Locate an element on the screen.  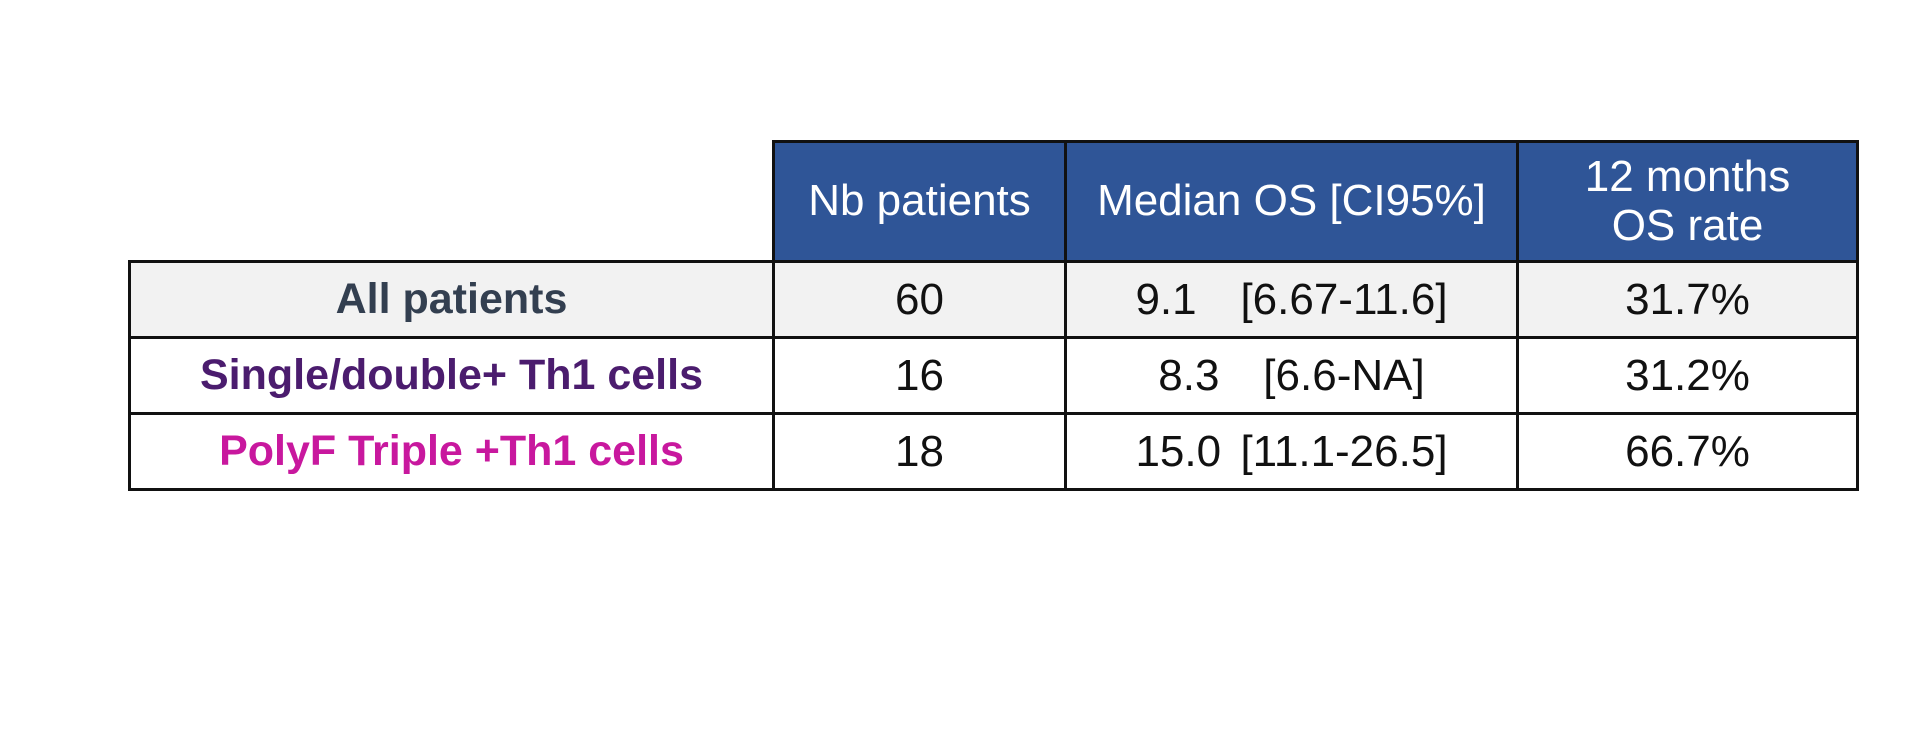
table-row-all-patients: All patients 60 9.1 [6.67-11.6] 31.7% is located at coordinates (993, 299).